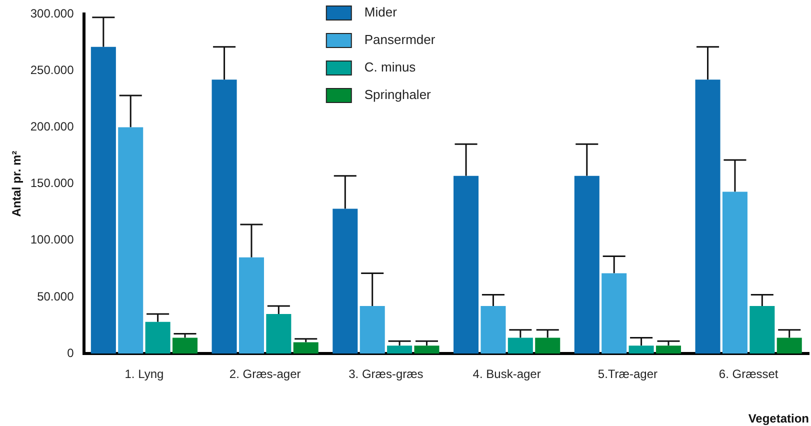 The width and height of the screenshot is (811, 426). Describe the element at coordinates (748, 374) in the screenshot. I see `x-tick-label: 6. Græsset` at that location.